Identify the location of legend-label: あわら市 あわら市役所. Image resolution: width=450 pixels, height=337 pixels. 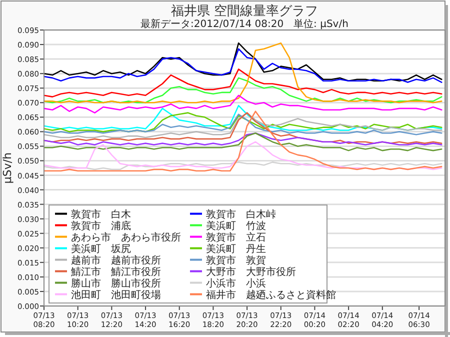
(126, 237).